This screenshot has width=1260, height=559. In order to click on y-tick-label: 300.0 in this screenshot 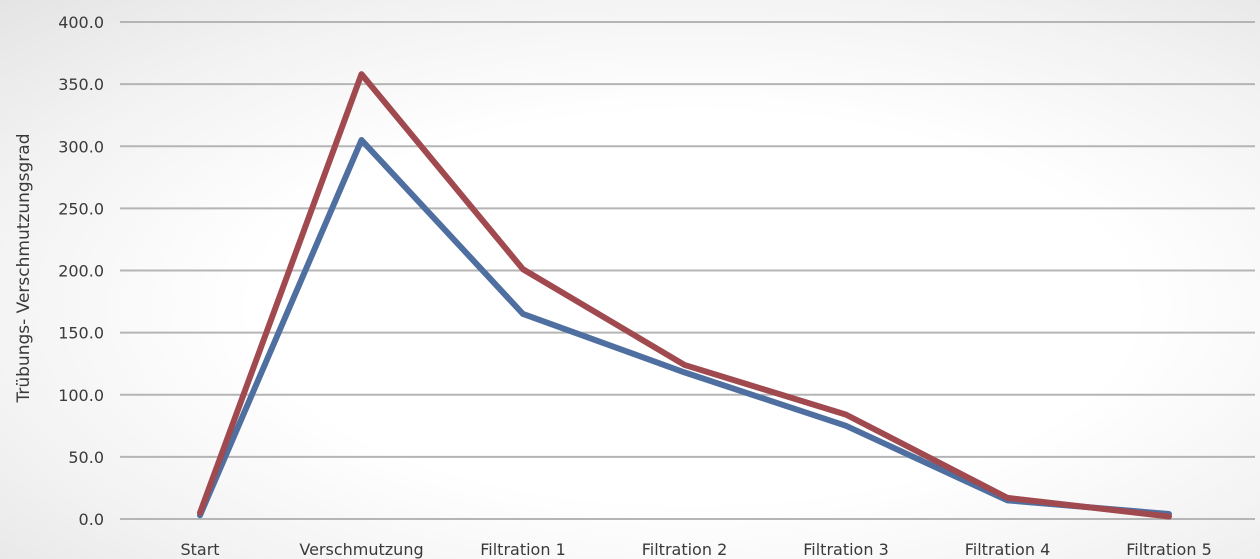, I will do `click(81, 146)`.